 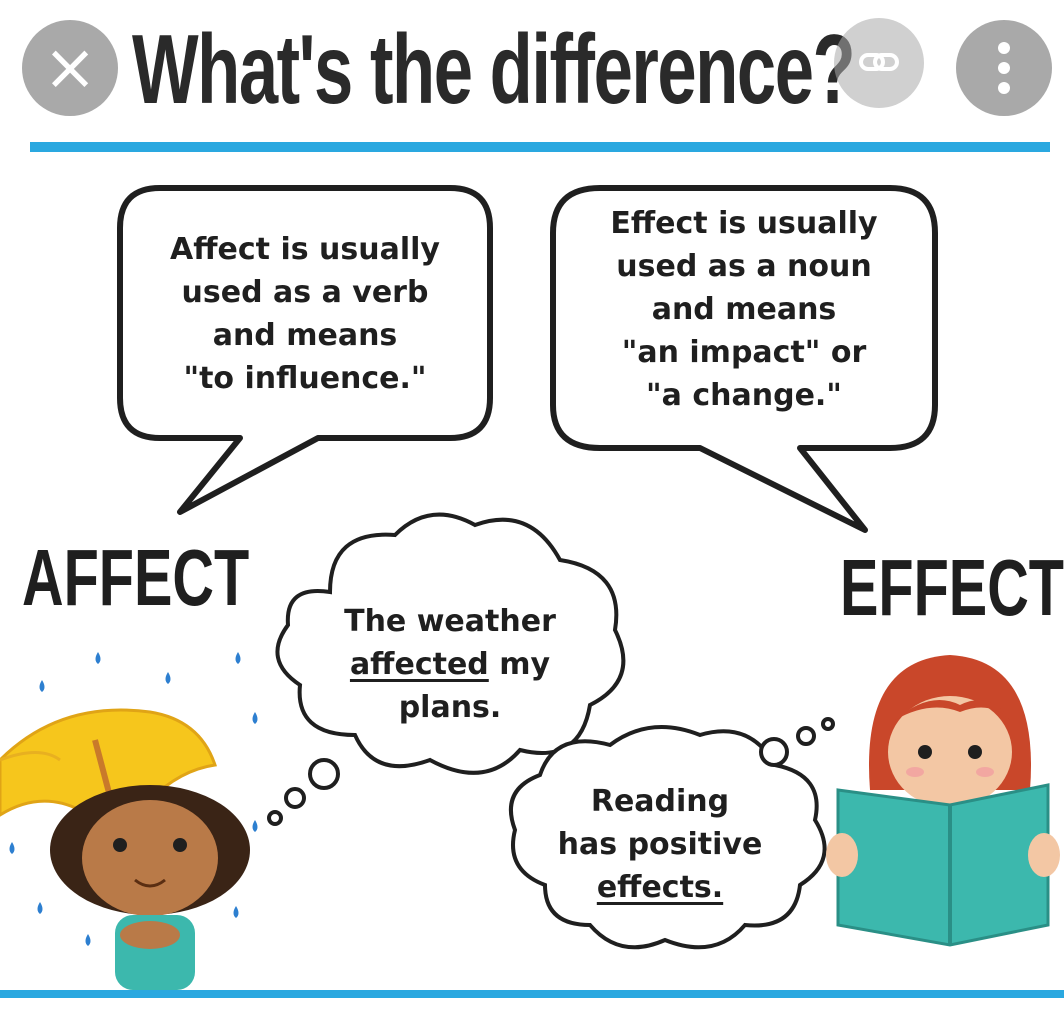 I want to click on girl-with-umbrella, so click(x=125, y=849).